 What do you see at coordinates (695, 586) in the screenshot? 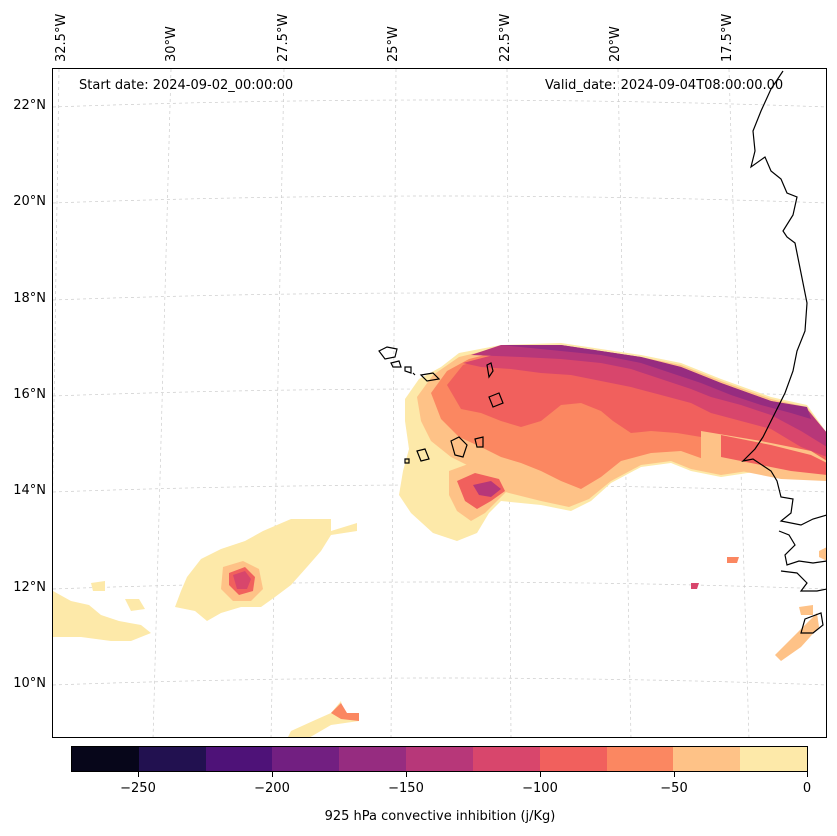
I see `patch-coast-4-m125` at bounding box center [695, 586].